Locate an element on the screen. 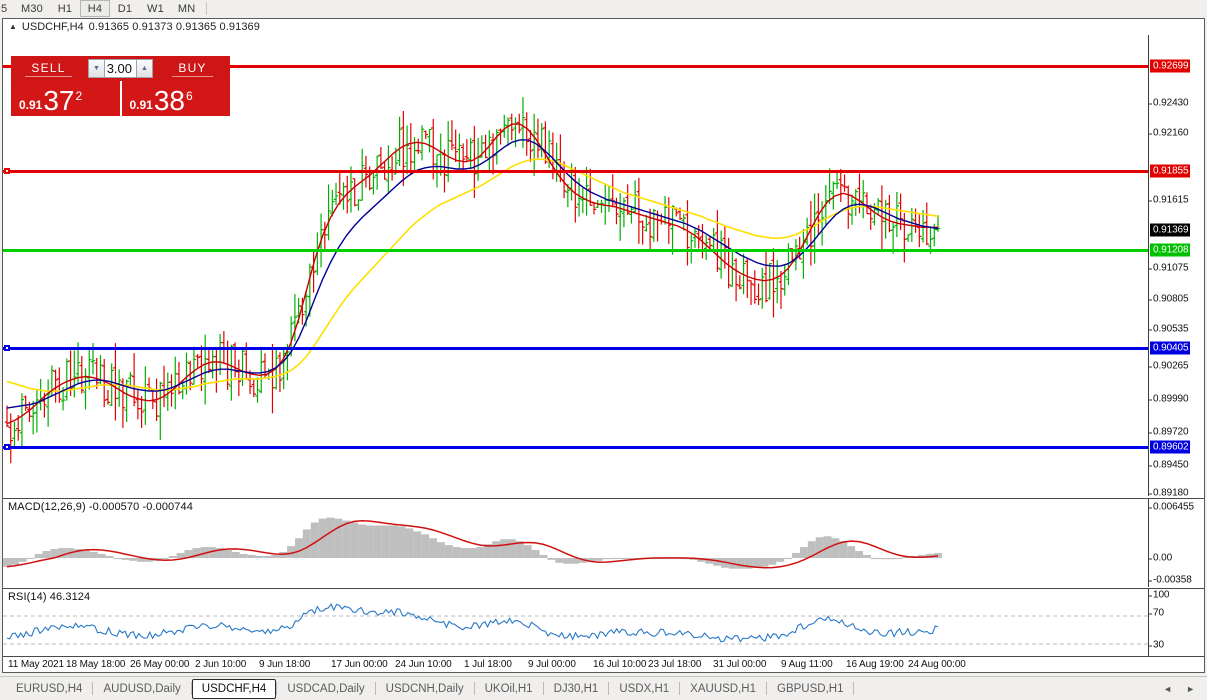 This screenshot has width=1207, height=700. chart-tab-gbpusd-h1: GBPUSD,H1 is located at coordinates (810, 688).